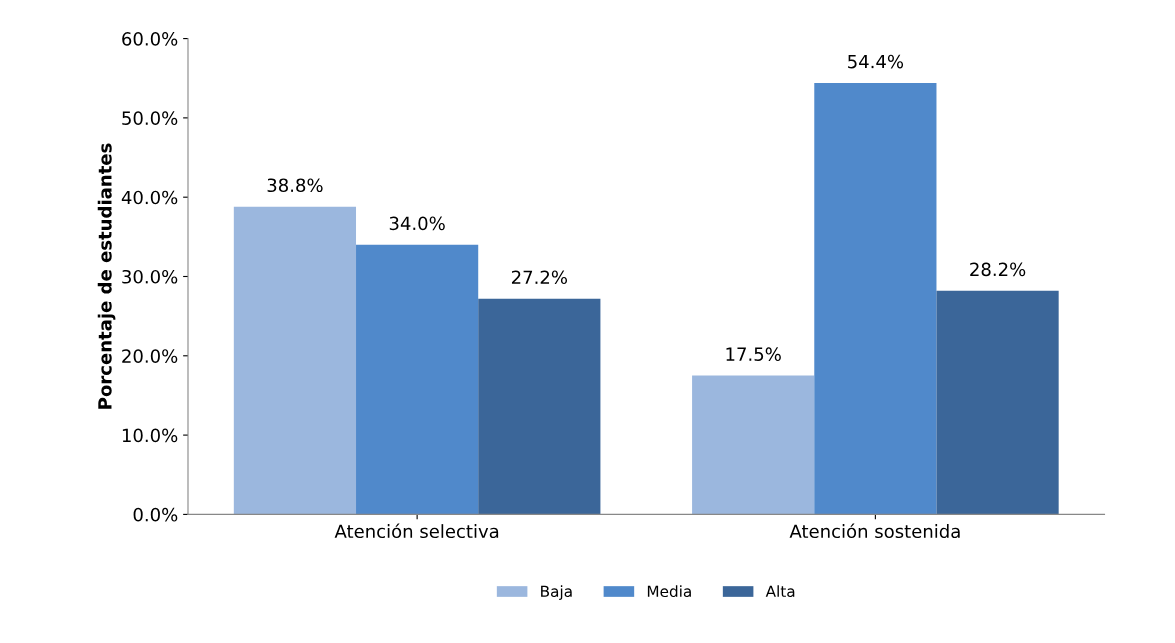 This screenshot has width=1175, height=643. Describe the element at coordinates (539, 277) in the screenshot. I see `data-label: 27.2%` at that location.